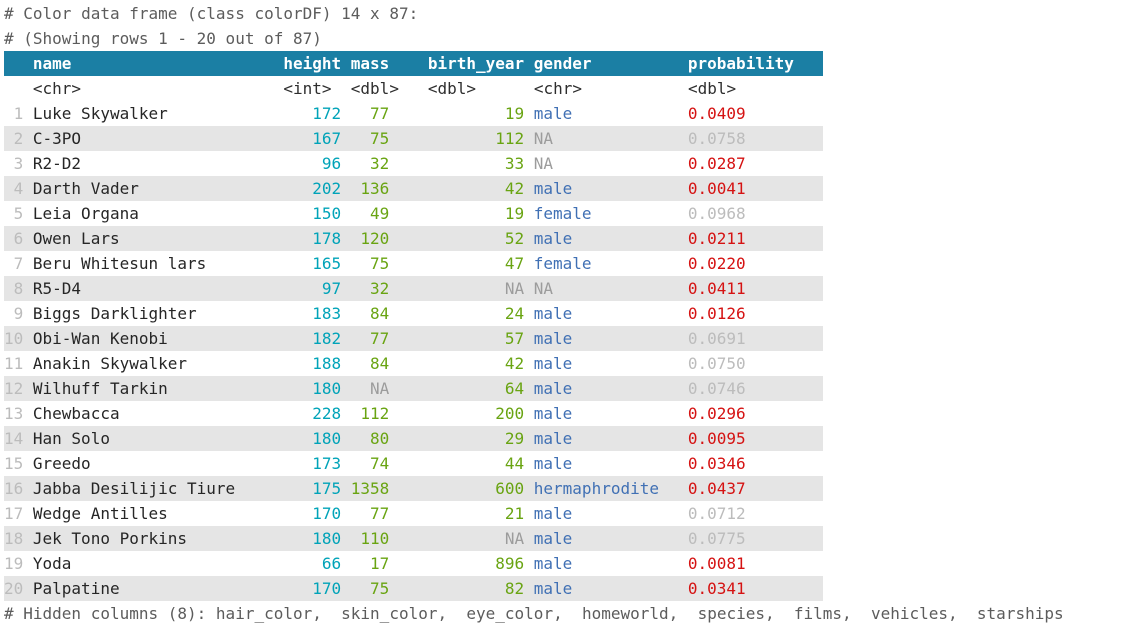 This screenshot has height=627, width=1142. I want to click on cell-name: C-3PO, so click(57, 138).